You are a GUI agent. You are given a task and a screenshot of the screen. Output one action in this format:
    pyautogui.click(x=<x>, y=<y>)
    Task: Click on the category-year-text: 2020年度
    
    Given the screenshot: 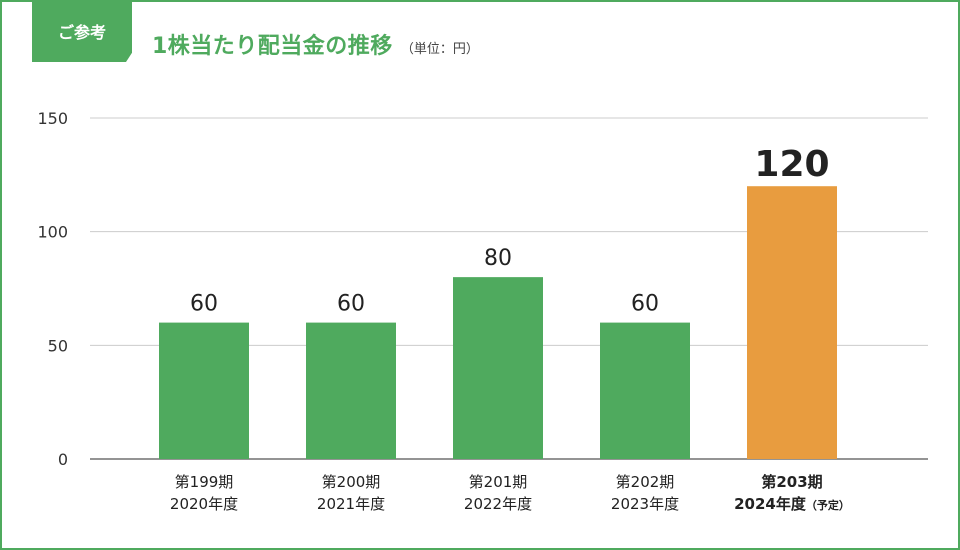 What is the action you would take?
    pyautogui.click(x=204, y=504)
    